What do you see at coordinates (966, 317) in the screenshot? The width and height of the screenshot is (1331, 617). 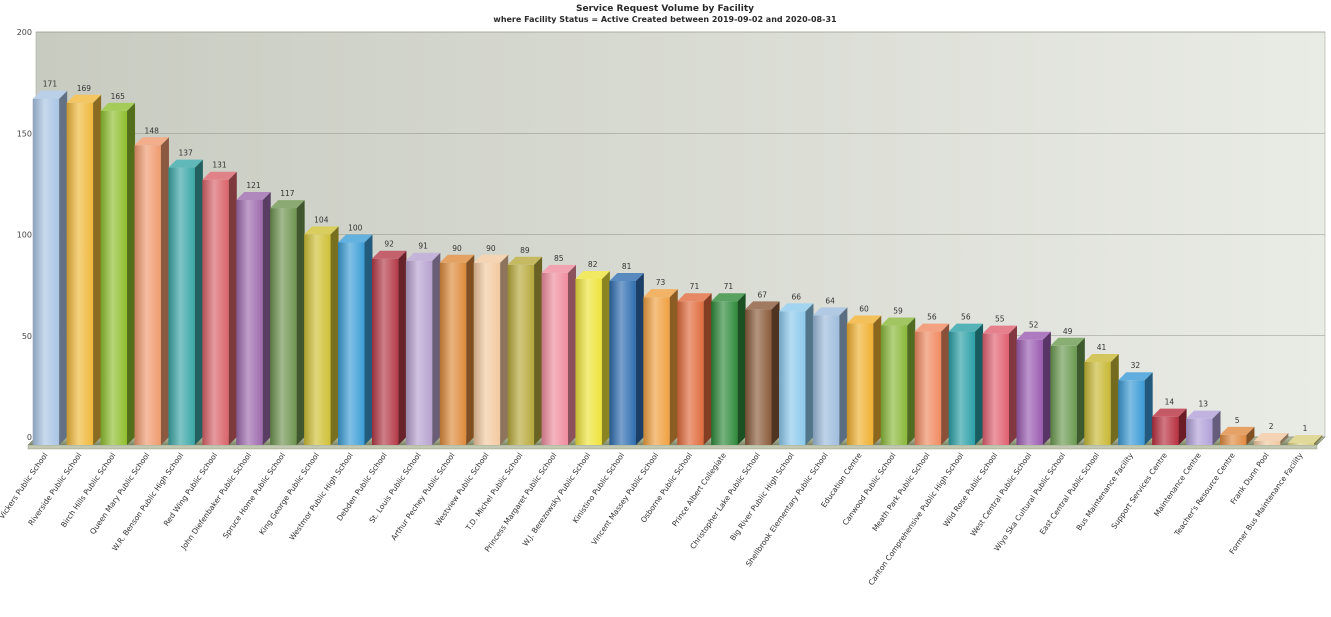 I see `data-label: 56` at bounding box center [966, 317].